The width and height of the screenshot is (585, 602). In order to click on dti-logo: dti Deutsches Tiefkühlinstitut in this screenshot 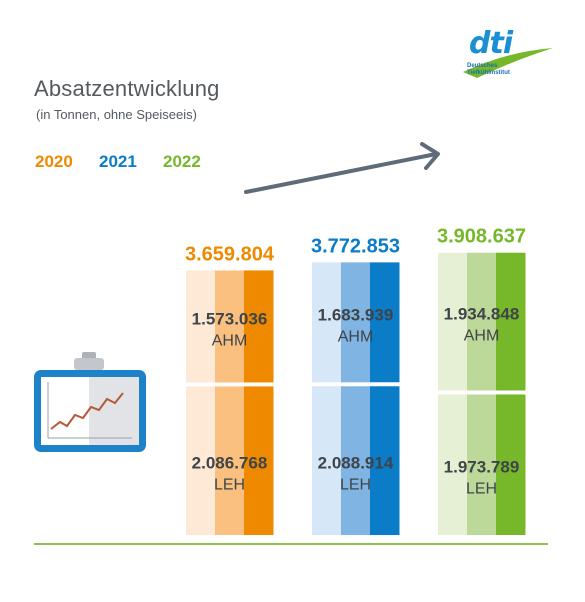, I will do `click(505, 58)`.